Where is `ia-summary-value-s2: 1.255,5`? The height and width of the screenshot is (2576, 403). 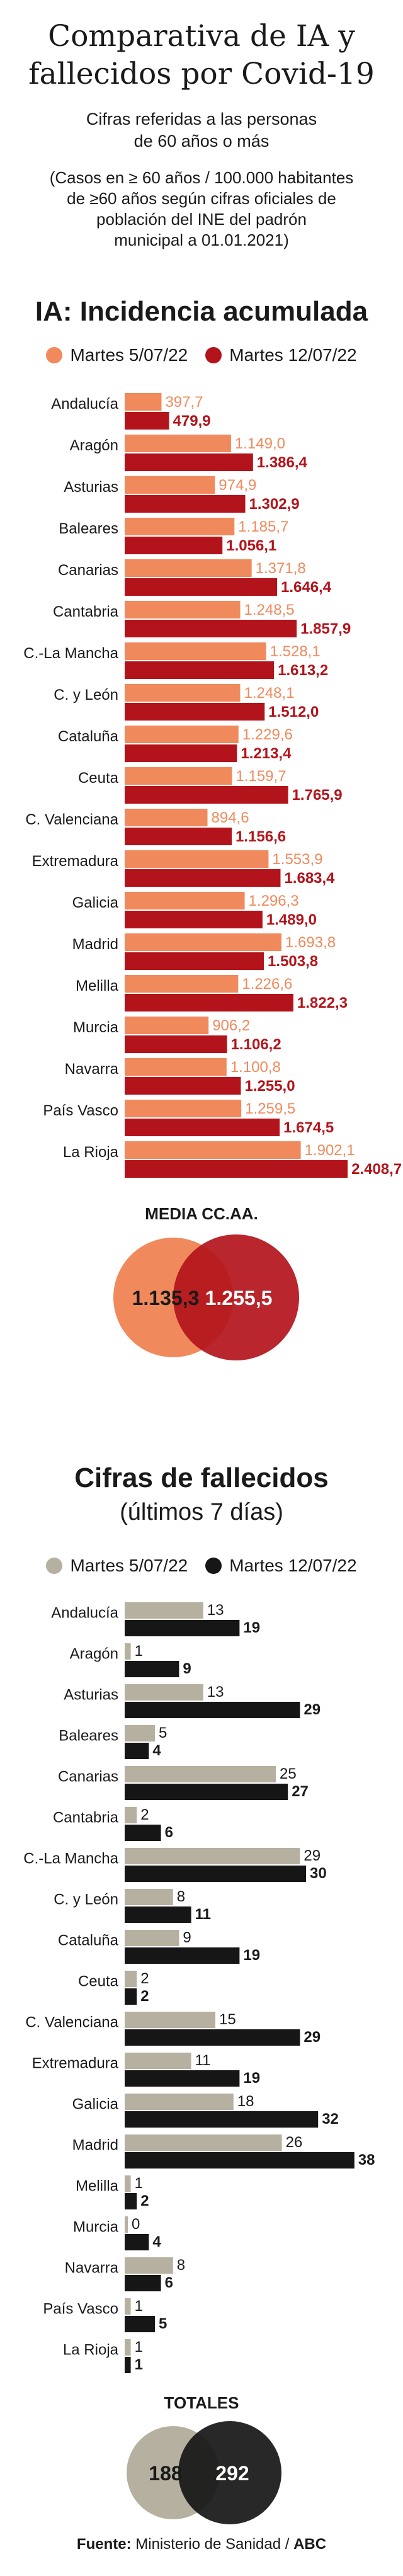 ia-summary-value-s2: 1.255,5 is located at coordinates (239, 1298).